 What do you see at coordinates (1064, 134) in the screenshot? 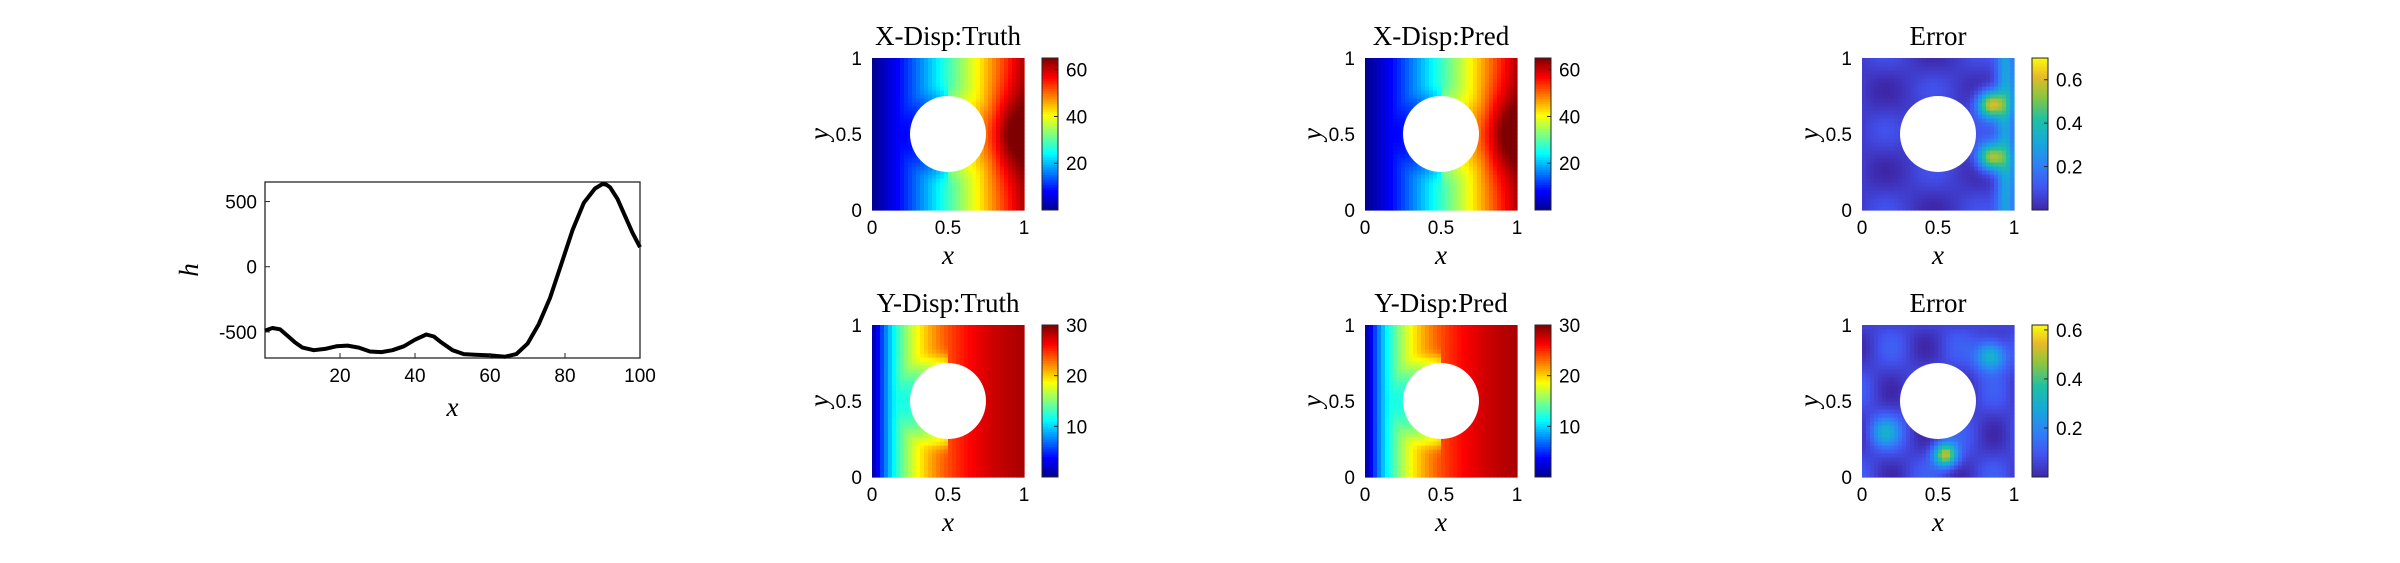
I see `xdisp-truth-colorbar: 20 40 60` at bounding box center [1064, 134].